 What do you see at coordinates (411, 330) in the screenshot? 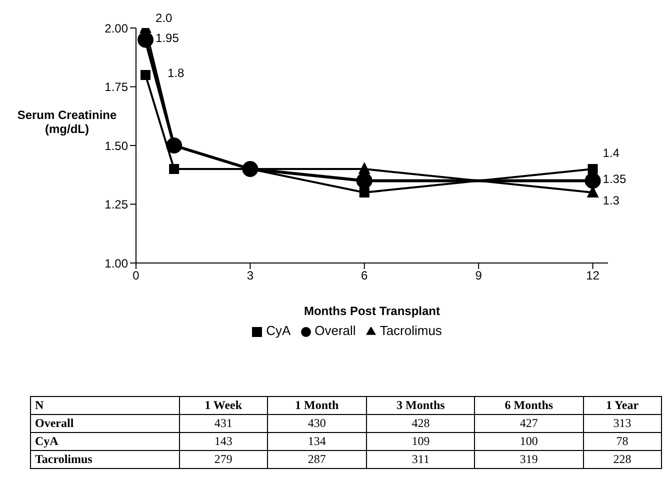
I see `legend-label: Tacrolimus` at bounding box center [411, 330].